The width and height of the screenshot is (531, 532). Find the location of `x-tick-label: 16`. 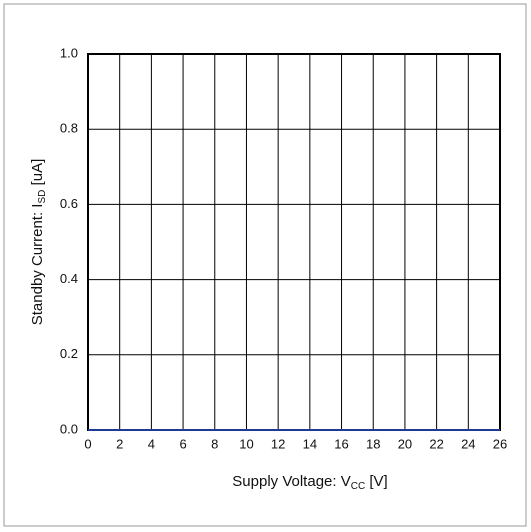

x-tick-label: 16 is located at coordinates (341, 443).